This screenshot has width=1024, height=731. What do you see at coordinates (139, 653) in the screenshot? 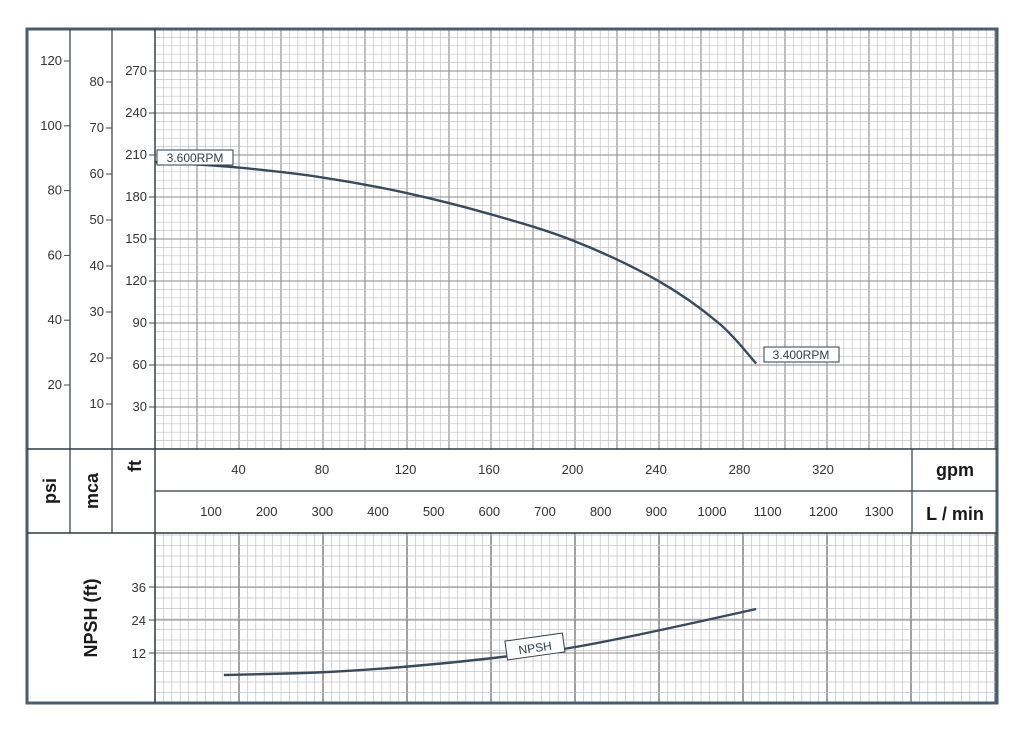
I see `npsh-tick-label: 12` at bounding box center [139, 653].